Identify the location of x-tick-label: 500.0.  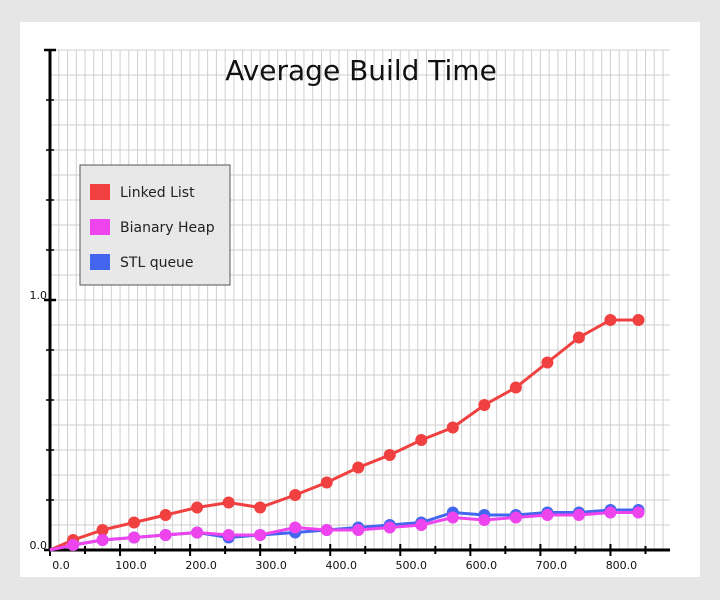
(412, 565).